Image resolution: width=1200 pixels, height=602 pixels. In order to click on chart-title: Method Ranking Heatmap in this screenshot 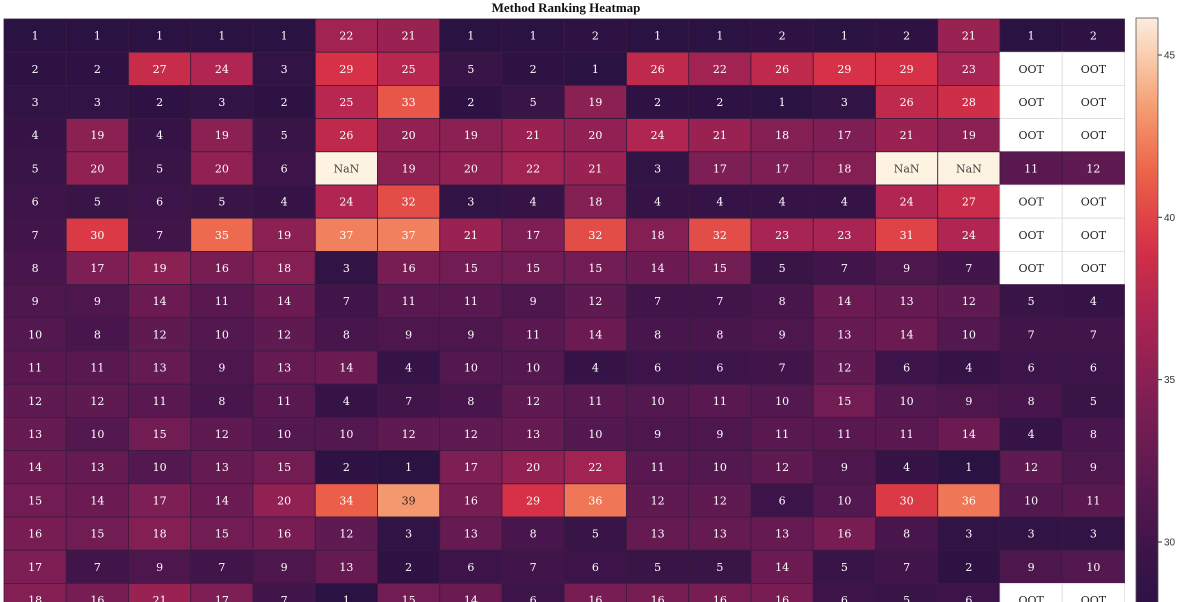, I will do `click(566, 7)`.